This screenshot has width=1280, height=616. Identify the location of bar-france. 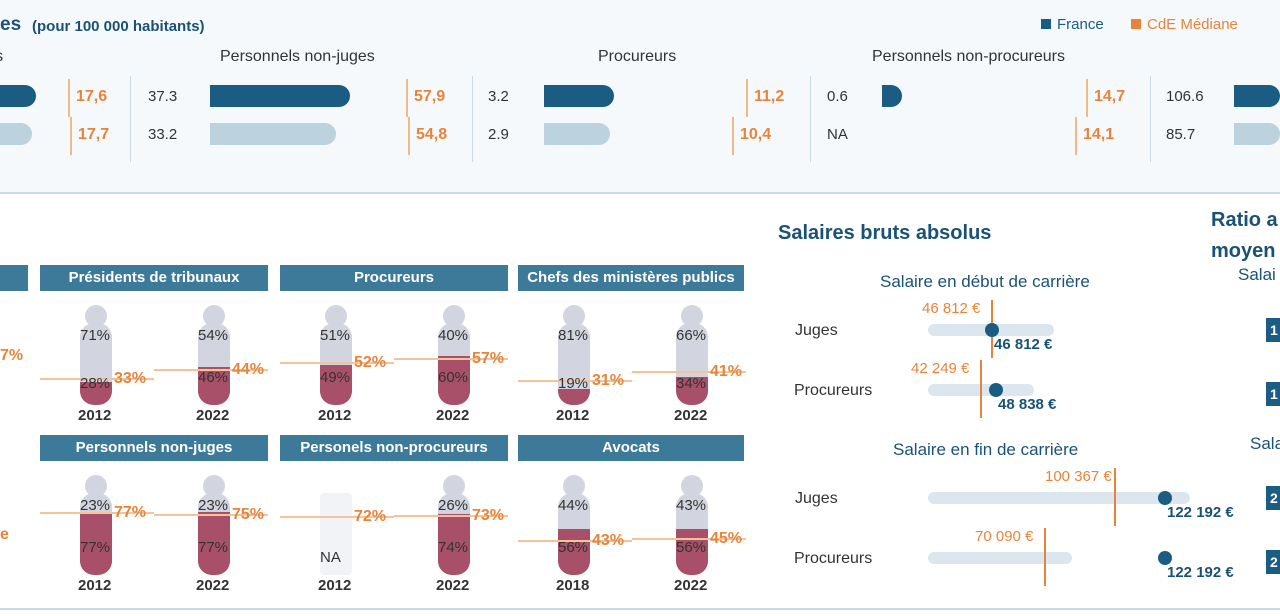
(892, 96).